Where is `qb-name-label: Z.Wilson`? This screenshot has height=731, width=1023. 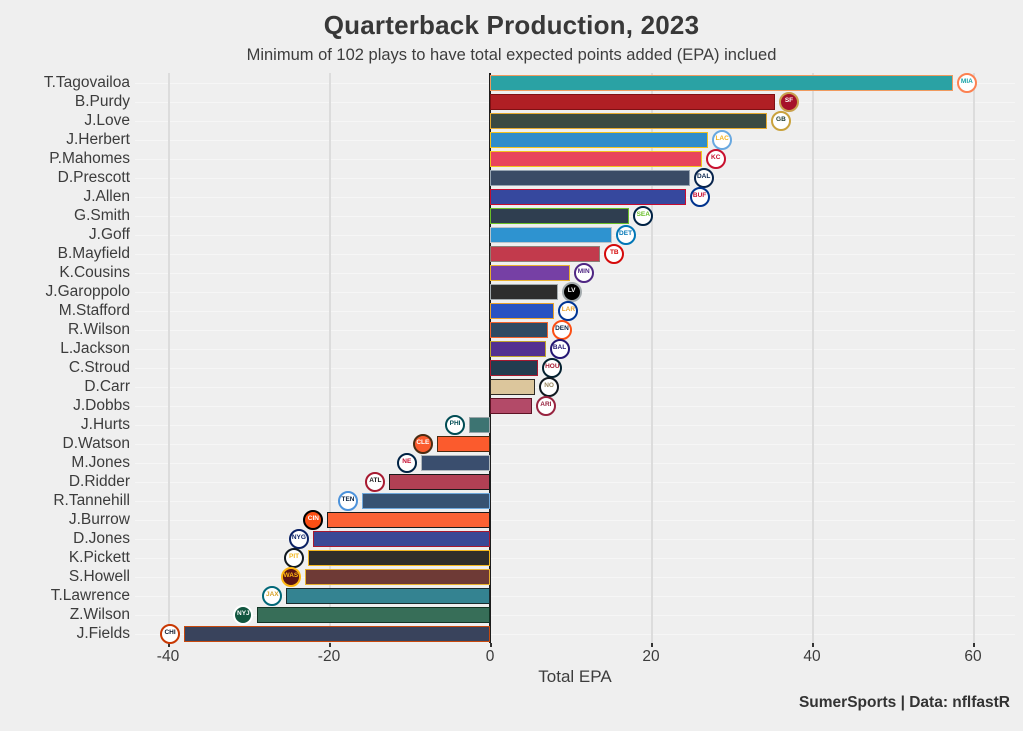 qb-name-label: Z.Wilson is located at coordinates (99, 614).